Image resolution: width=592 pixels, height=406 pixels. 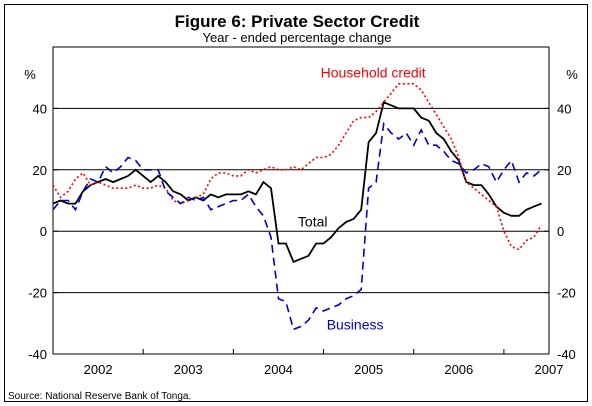 I want to click on y-tick-label-right: 0, so click(x=560, y=231).